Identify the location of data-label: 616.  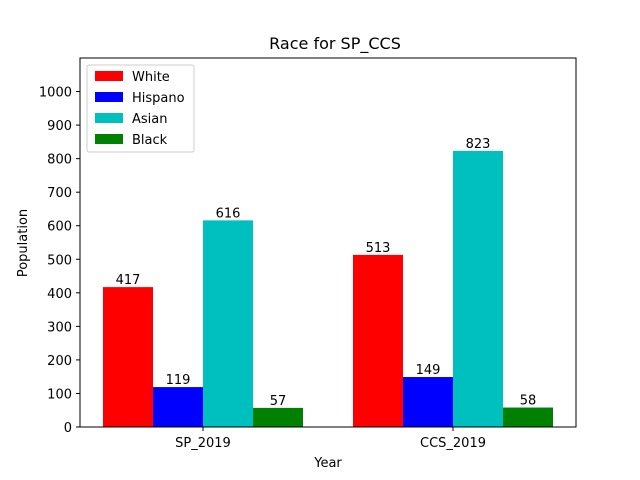
(228, 213).